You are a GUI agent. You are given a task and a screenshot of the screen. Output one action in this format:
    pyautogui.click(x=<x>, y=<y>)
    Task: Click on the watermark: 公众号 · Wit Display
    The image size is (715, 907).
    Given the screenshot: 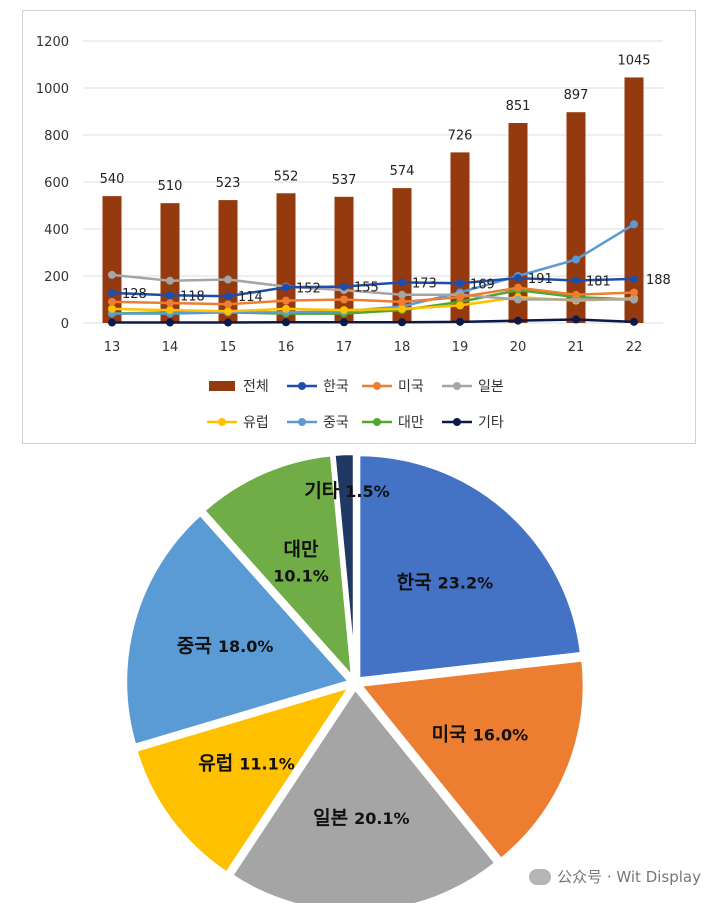 What is the action you would take?
    pyautogui.click(x=615, y=876)
    